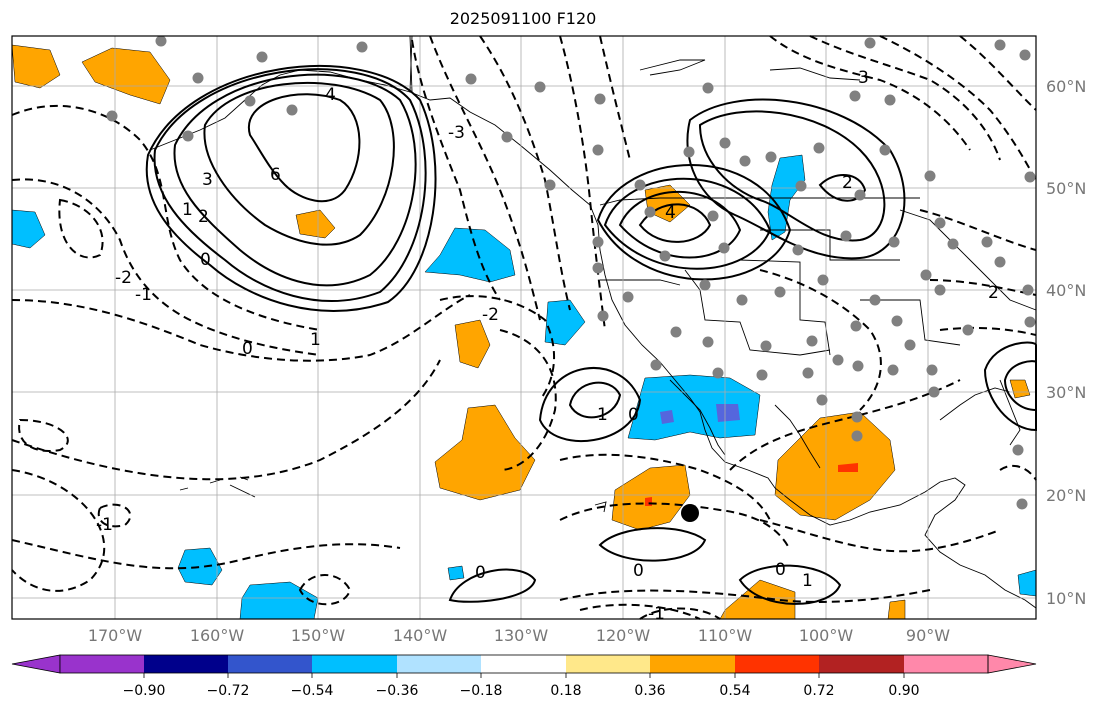 Image resolution: width=1105 pixels, height=712 pixels. What do you see at coordinates (650, 691) in the screenshot?
I see `colorbar-tick-label: 0.36` at bounding box center [650, 691].